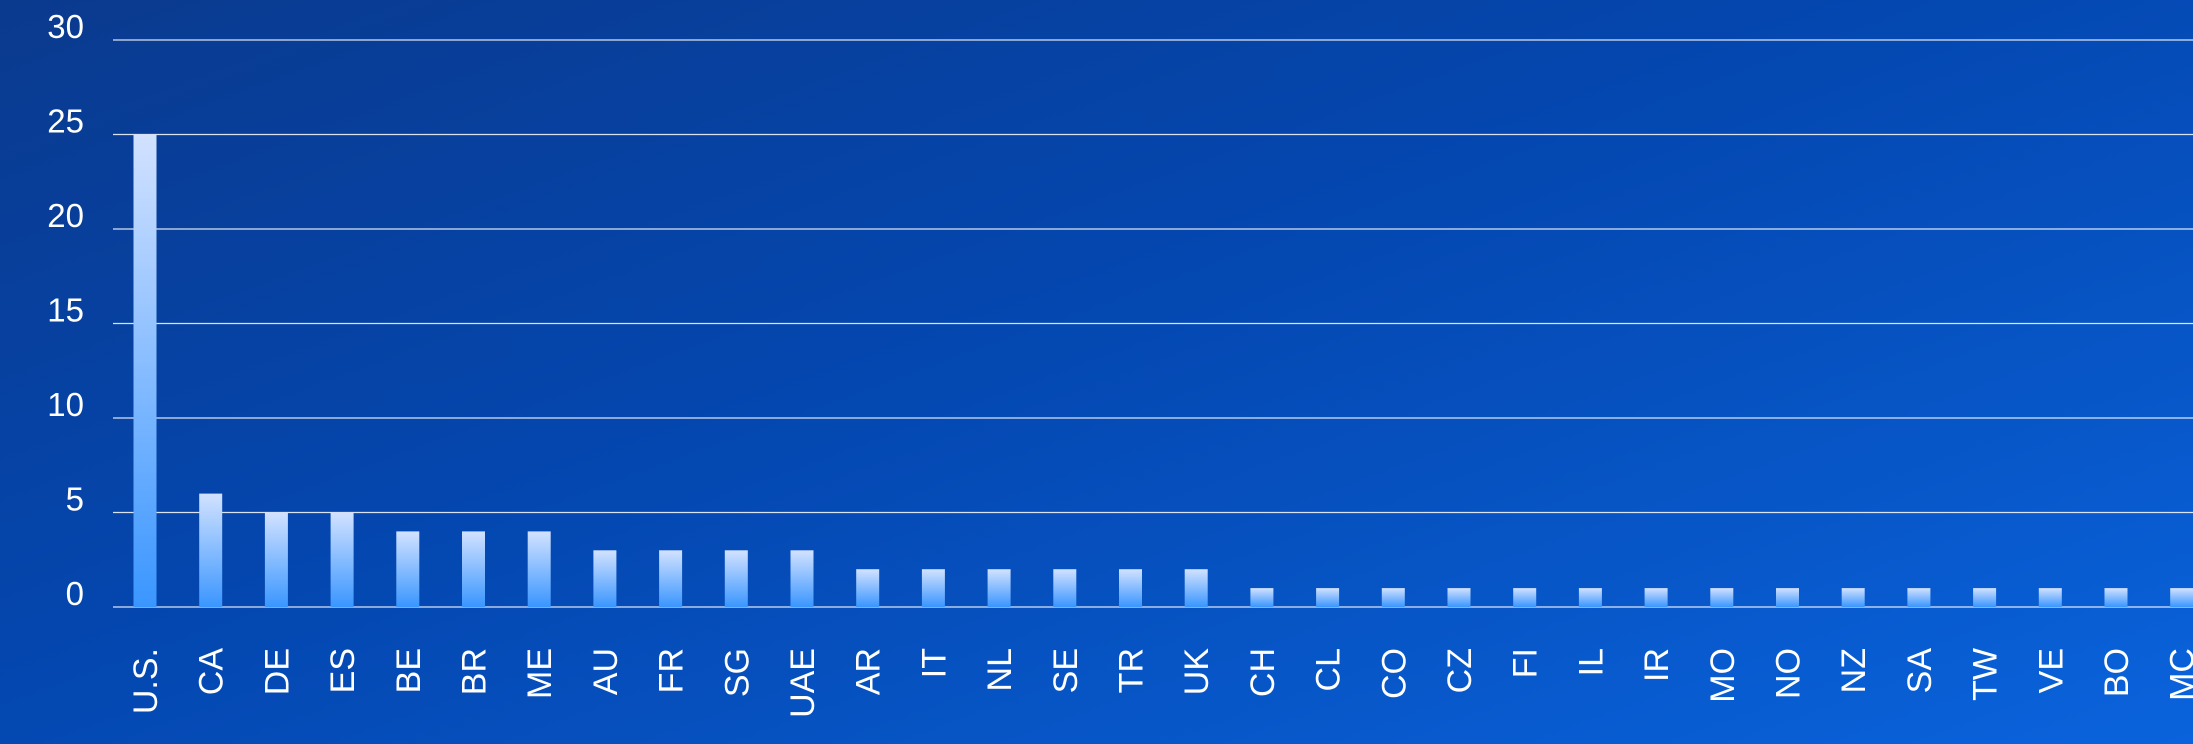 Image resolution: width=2193 pixels, height=744 pixels. I want to click on bar-ch, so click(1261, 597).